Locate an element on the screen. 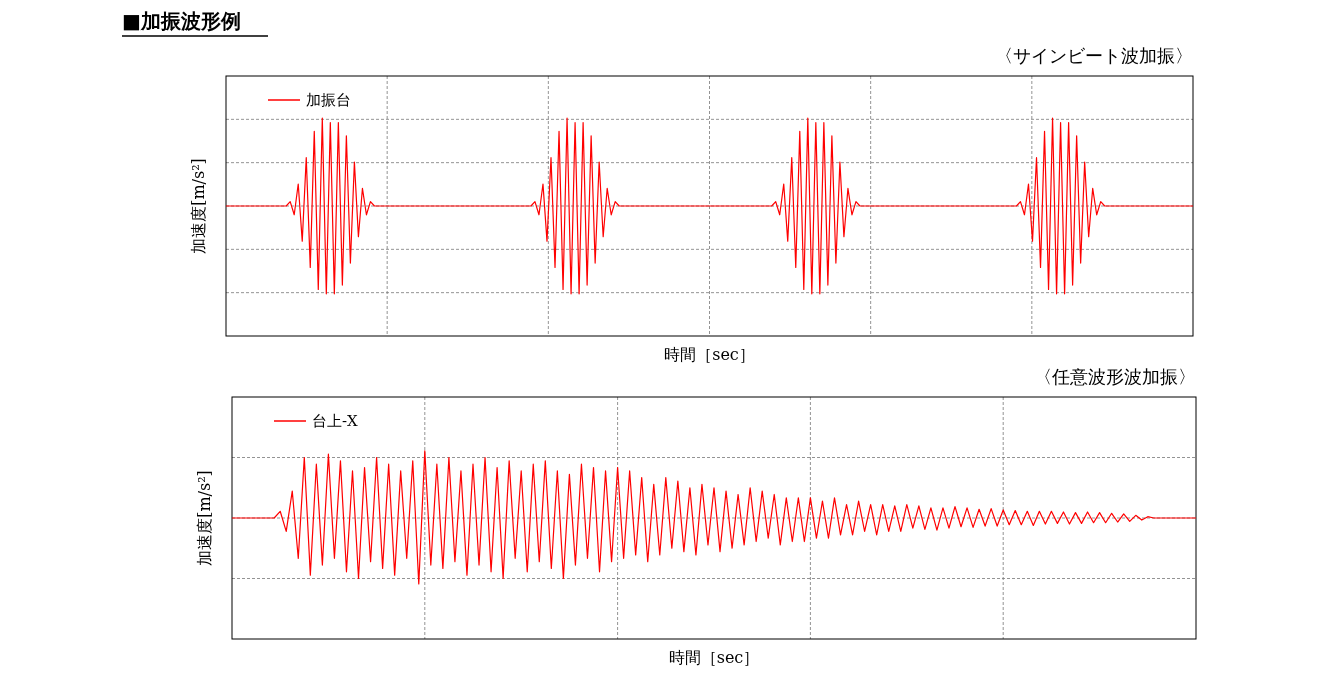  chart-subtitle: 〈任意波形波加振〉 is located at coordinates (1115, 376).